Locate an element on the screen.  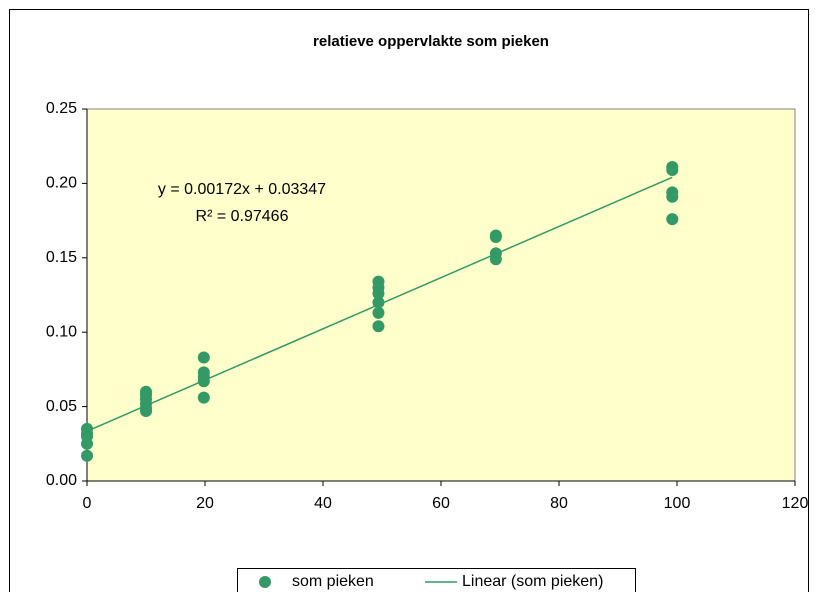
chart-title: relatieve oppervlakte som pieken is located at coordinates (431, 41).